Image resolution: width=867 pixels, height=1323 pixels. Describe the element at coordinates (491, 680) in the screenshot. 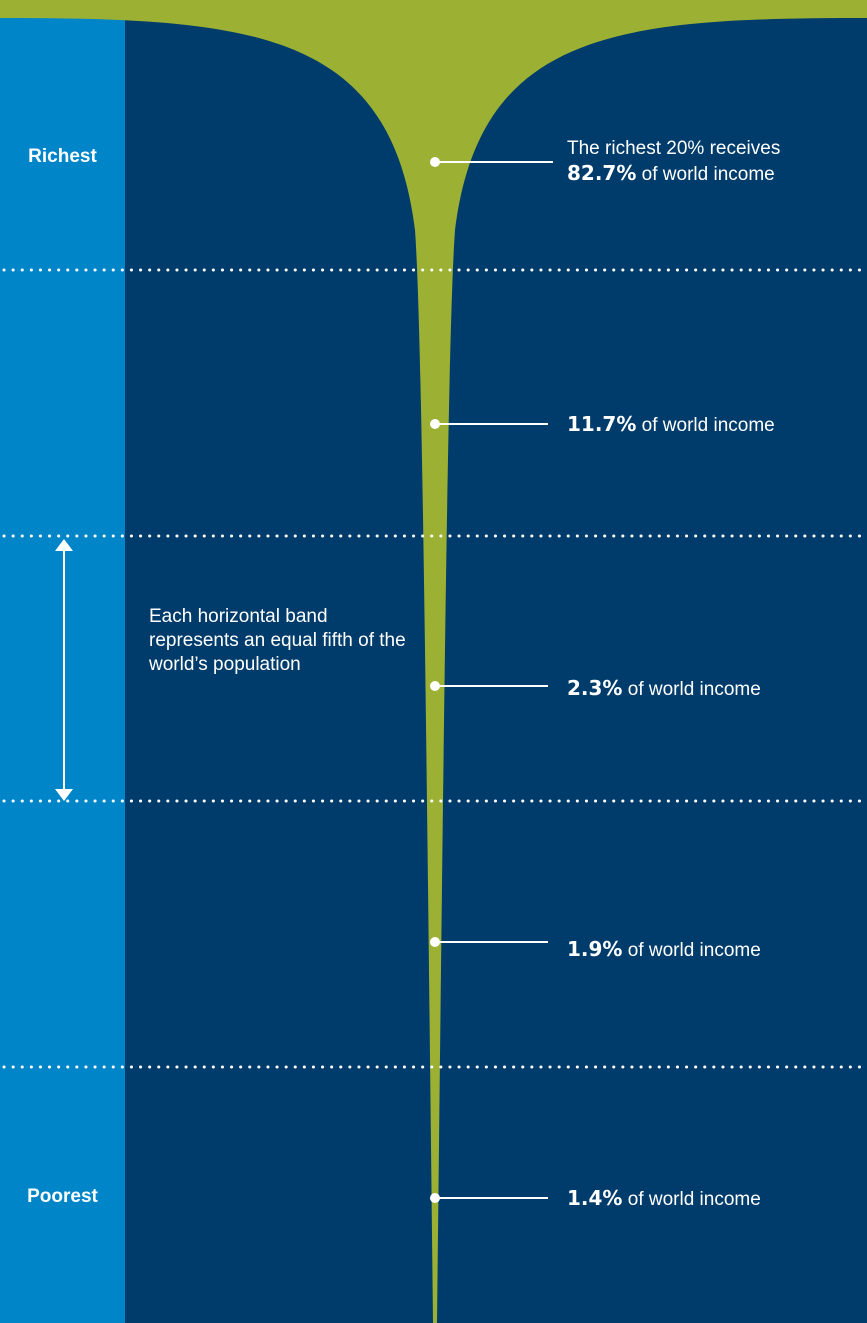

I see `leader-lines` at that location.